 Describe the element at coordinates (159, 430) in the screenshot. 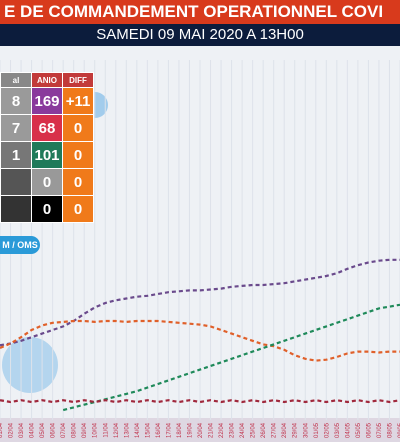

I see `x-tick-label: 16/04` at that location.